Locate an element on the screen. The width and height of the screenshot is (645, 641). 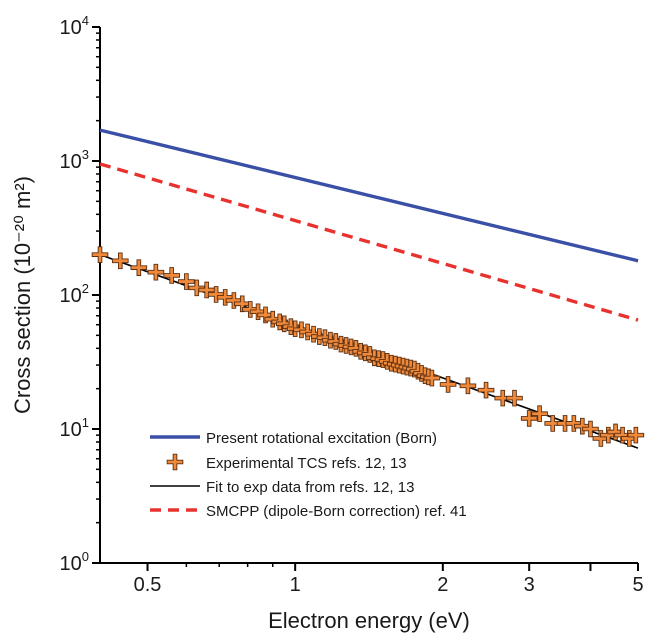
x-axis-label: Electron energy (eV) is located at coordinates (369, 620).